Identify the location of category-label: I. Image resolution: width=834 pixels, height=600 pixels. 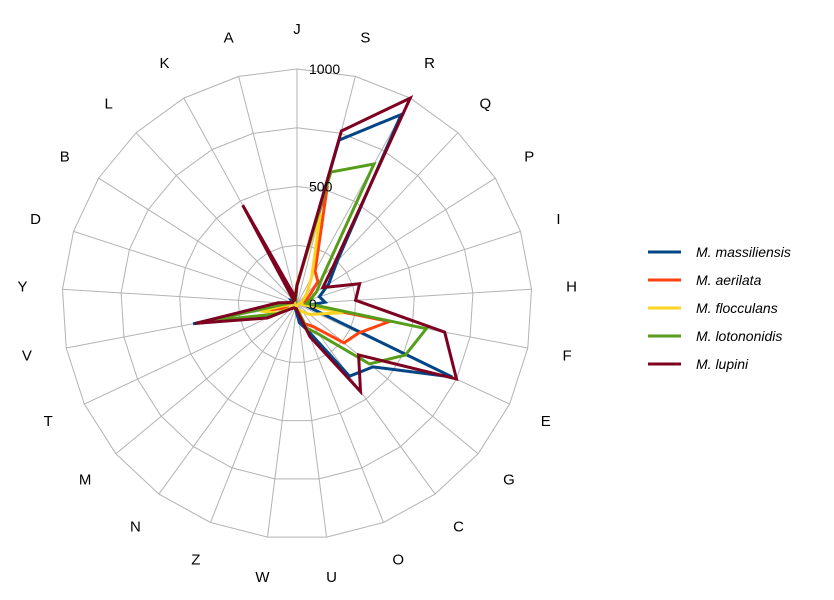
(558, 219).